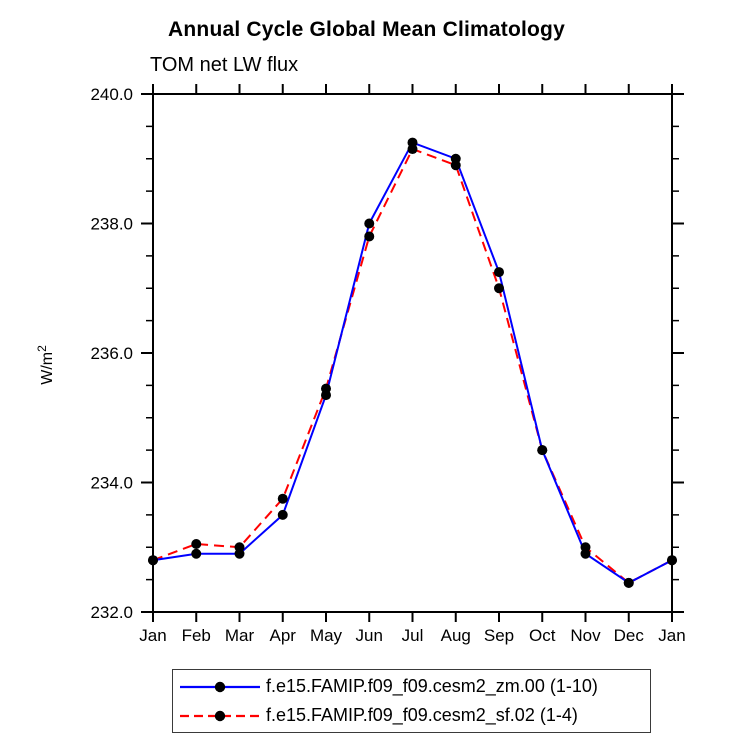  I want to click on legend-label-series2: f.e15.FAMIP.f09_f09.cesm2_sf.02 (1-4), so click(422, 715).